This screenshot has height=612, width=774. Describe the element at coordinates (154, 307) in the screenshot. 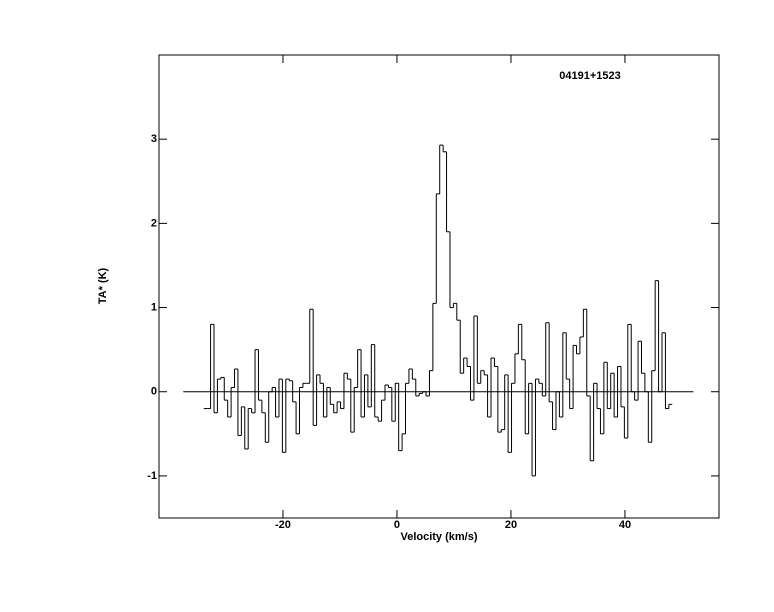

I see `y-tick-label: 1` at that location.